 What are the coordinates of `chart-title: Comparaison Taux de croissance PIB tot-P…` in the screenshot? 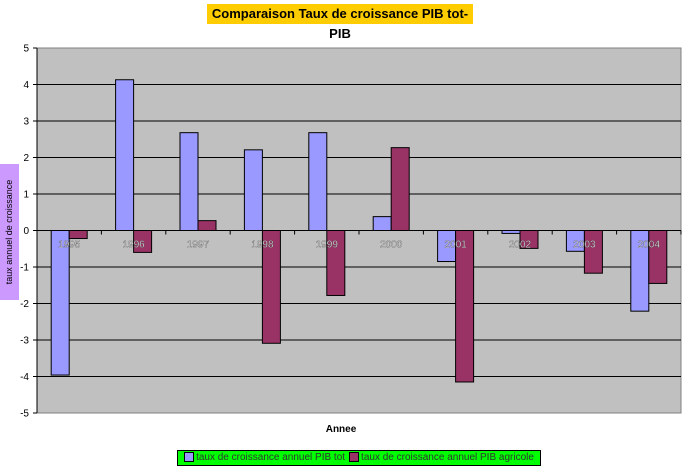 It's located at (340, 22).